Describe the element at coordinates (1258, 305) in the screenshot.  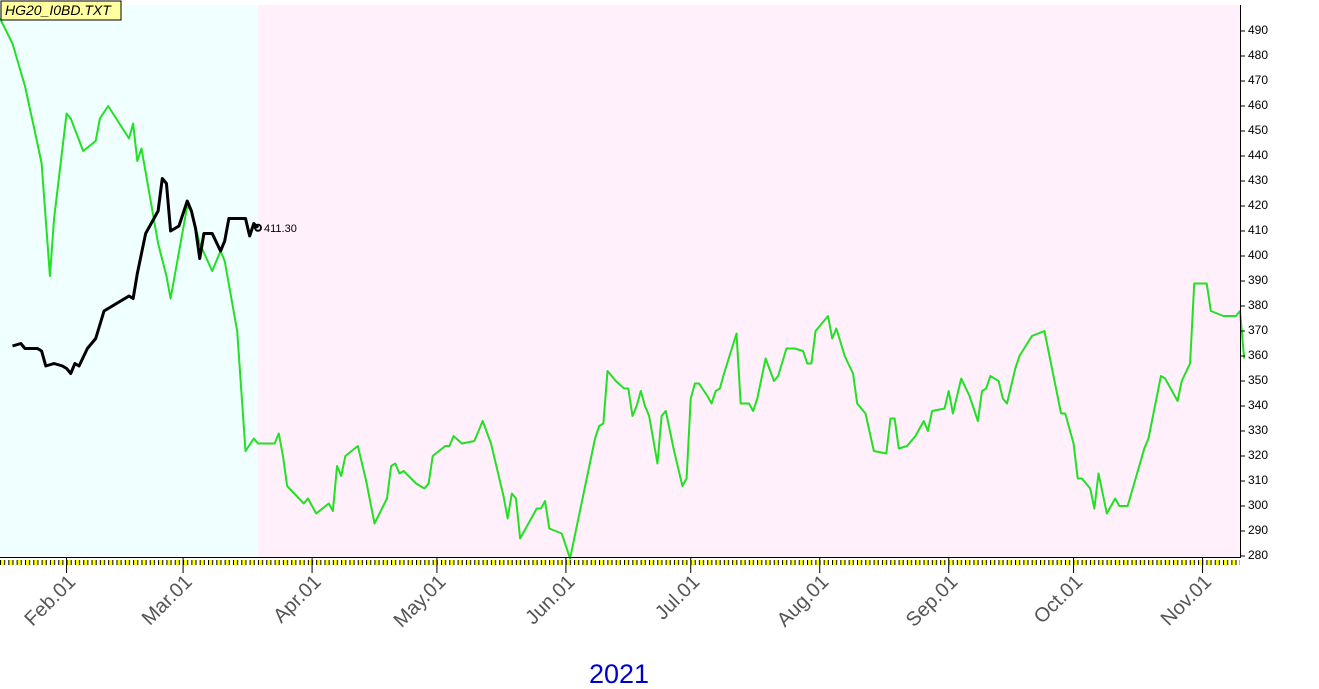
I see `y-tick-label: 380` at that location.